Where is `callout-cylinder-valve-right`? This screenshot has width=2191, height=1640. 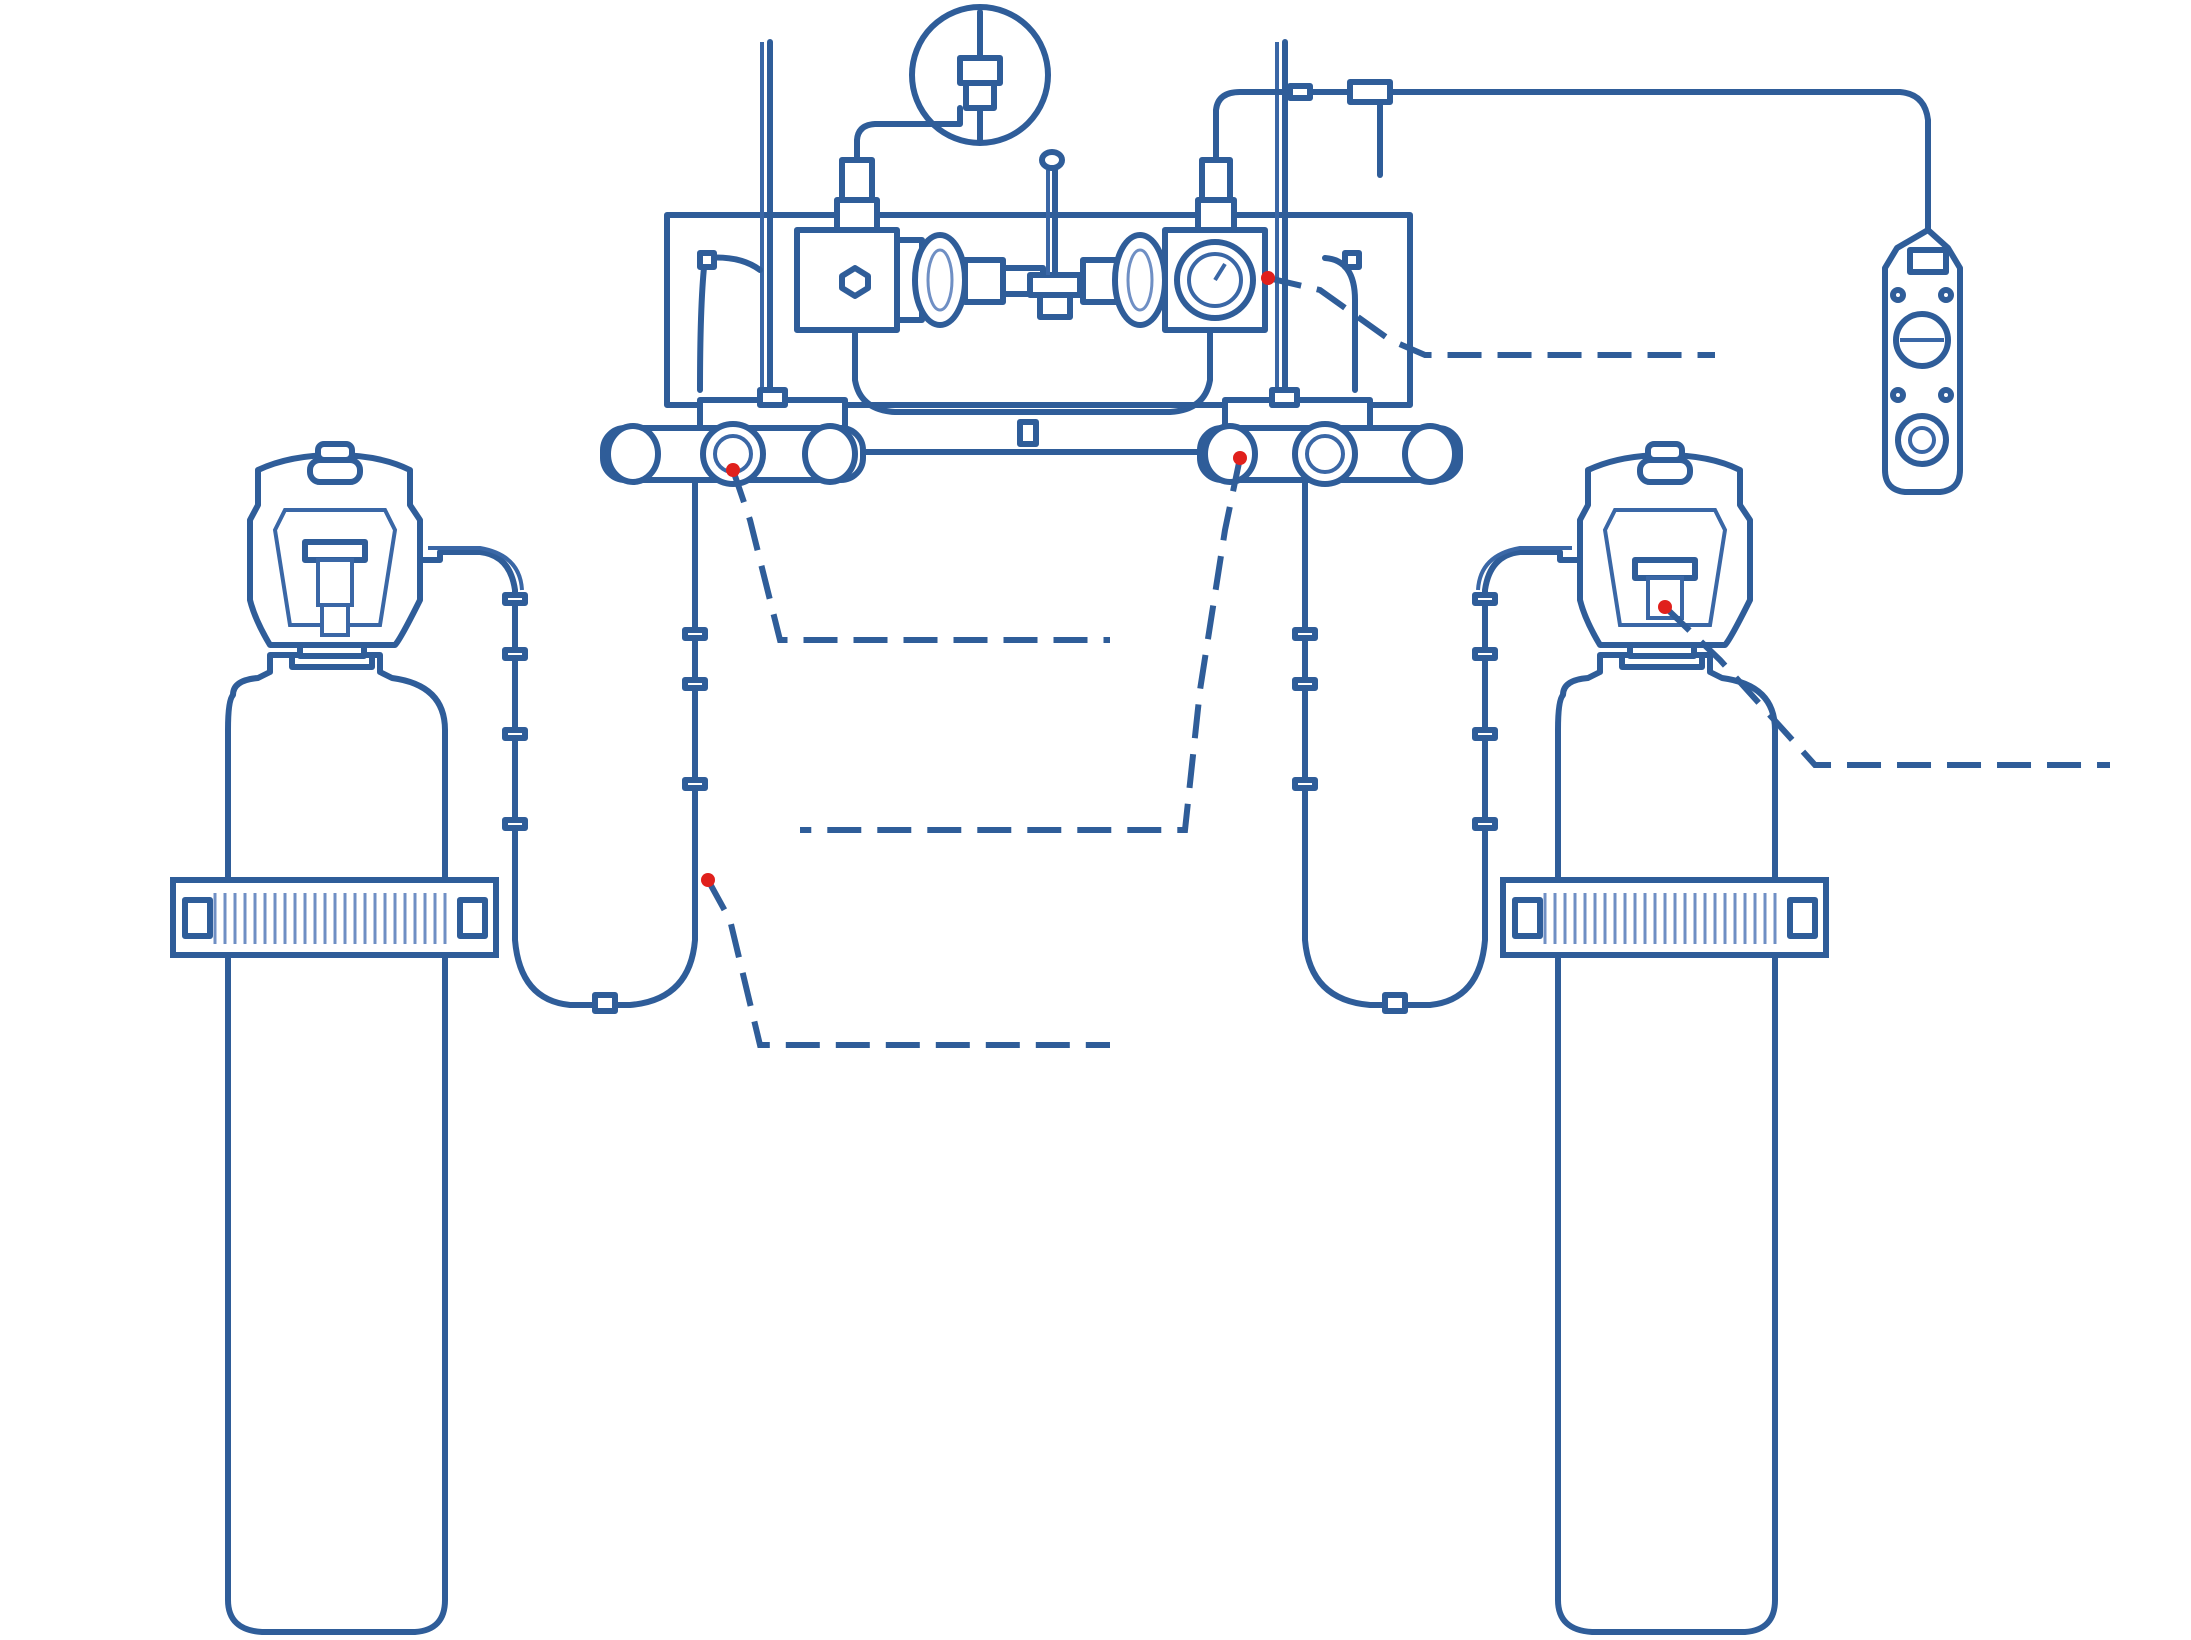 callout-cylinder-valve-right is located at coordinates (1884, 684).